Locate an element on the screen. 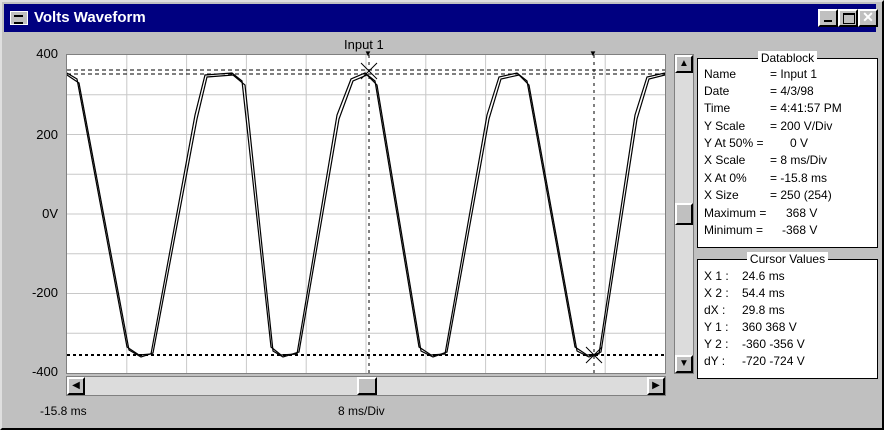 Image resolution: width=884 pixels, height=430 pixels. horizontal-scrollbar: ◀ ▶ is located at coordinates (366, 386).